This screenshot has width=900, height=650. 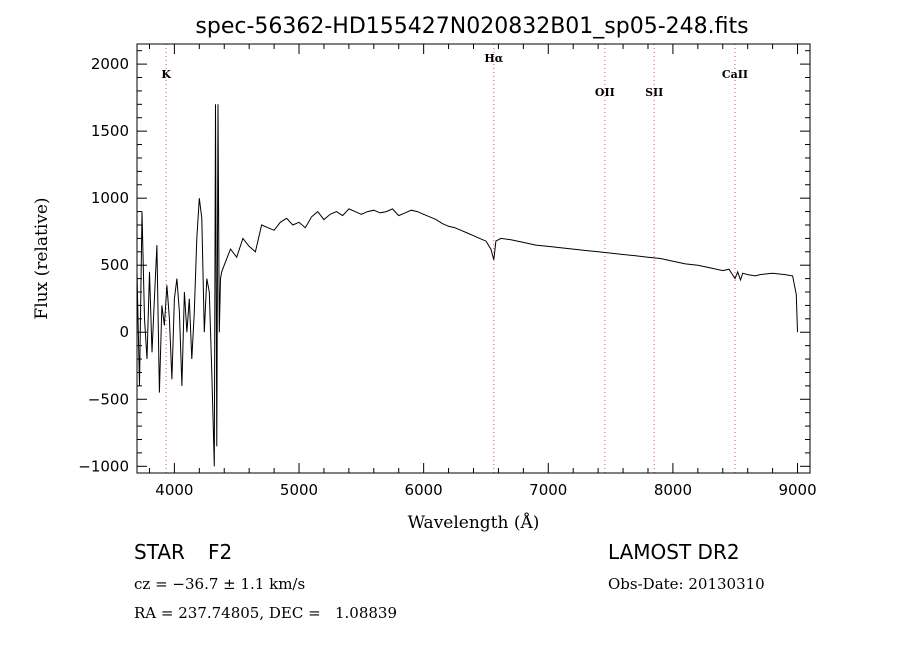 What do you see at coordinates (103, 466) in the screenshot?
I see `y-tick-label: −1000` at bounding box center [103, 466].